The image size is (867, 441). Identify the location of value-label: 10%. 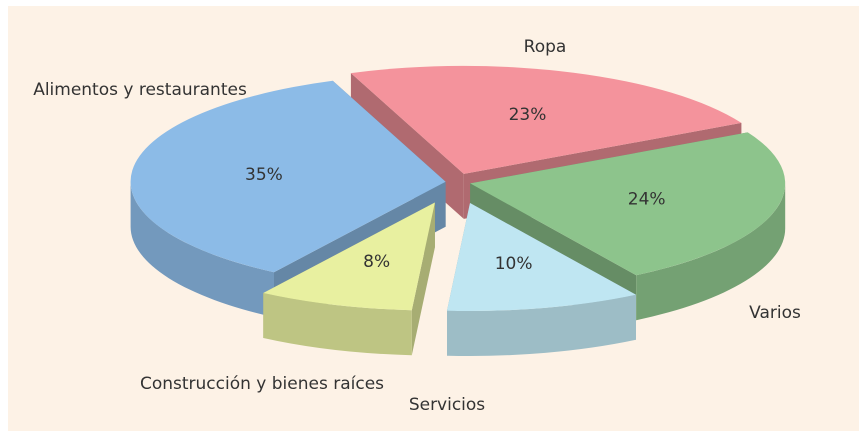
(514, 264).